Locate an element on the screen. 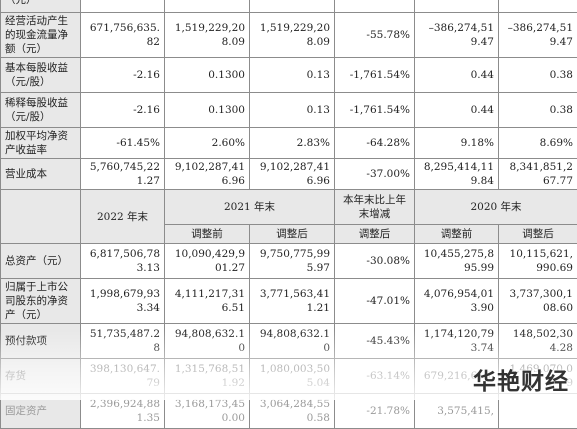 This screenshot has height=429, width=577. row-label: 总资产（元） is located at coordinates (41, 261).